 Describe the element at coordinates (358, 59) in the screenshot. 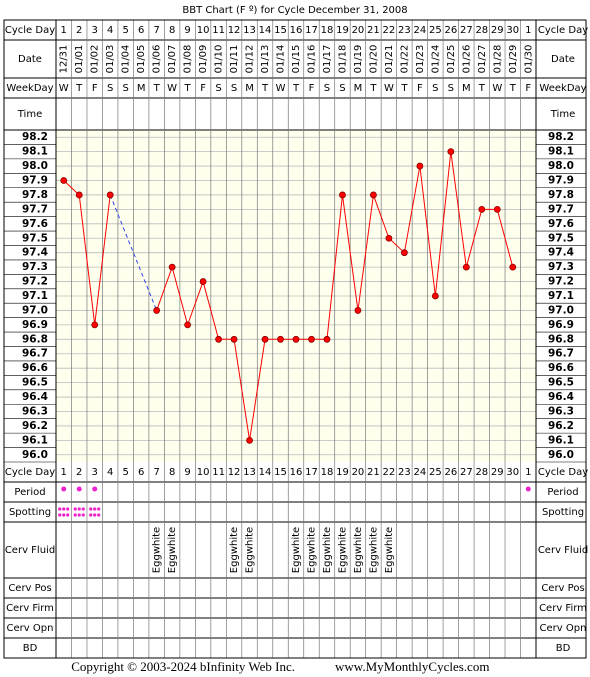

I see `date: 01/19` at that location.